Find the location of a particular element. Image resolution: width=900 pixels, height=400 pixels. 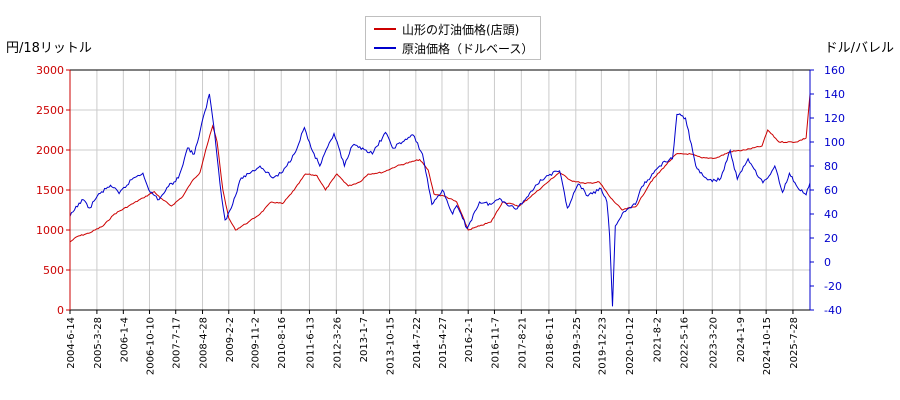

legend: 山形の灯油価格(店頭) 原油価格（ドルベース） is located at coordinates (453, 38).